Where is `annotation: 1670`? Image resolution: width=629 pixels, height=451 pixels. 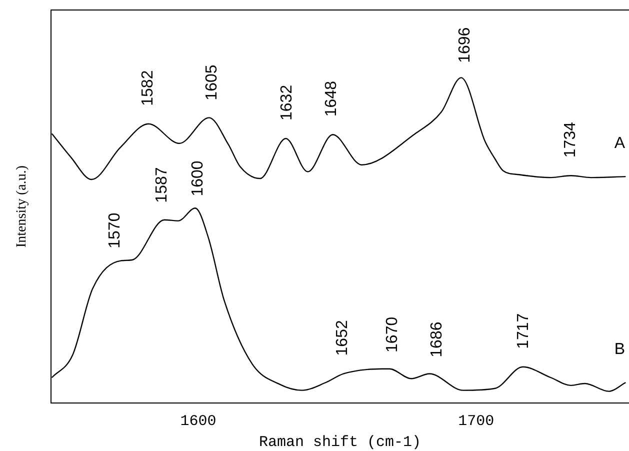 annotation: 1670 is located at coordinates (393, 334).